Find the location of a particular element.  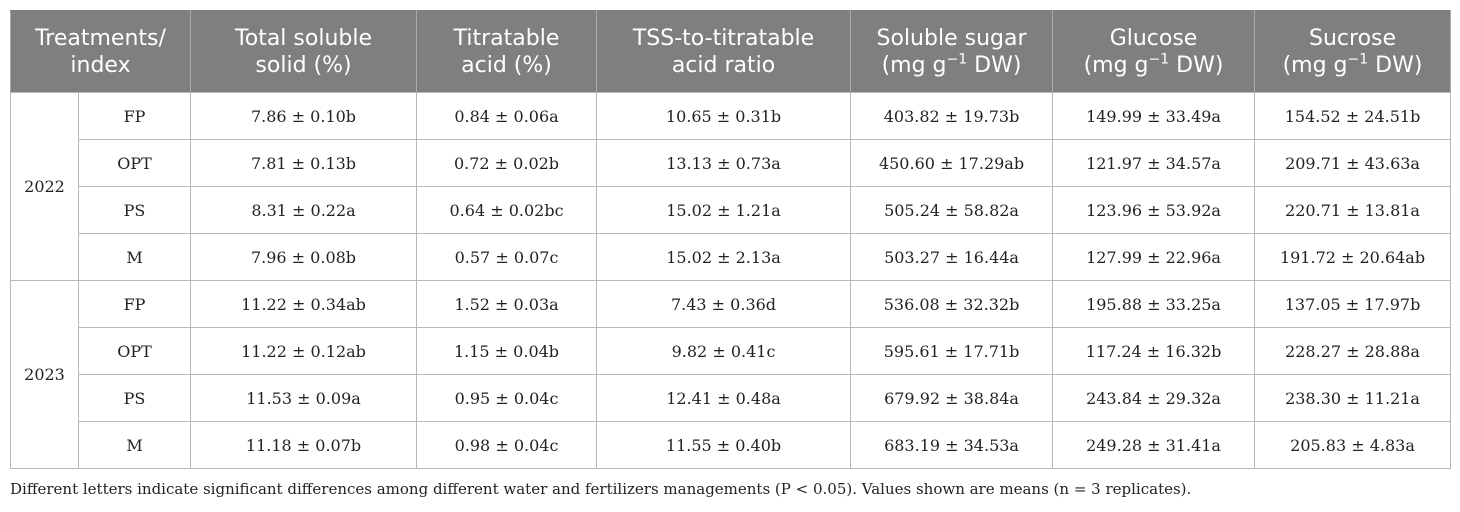

tss-cell: 11.22 ± 0.12ab is located at coordinates (304, 351).